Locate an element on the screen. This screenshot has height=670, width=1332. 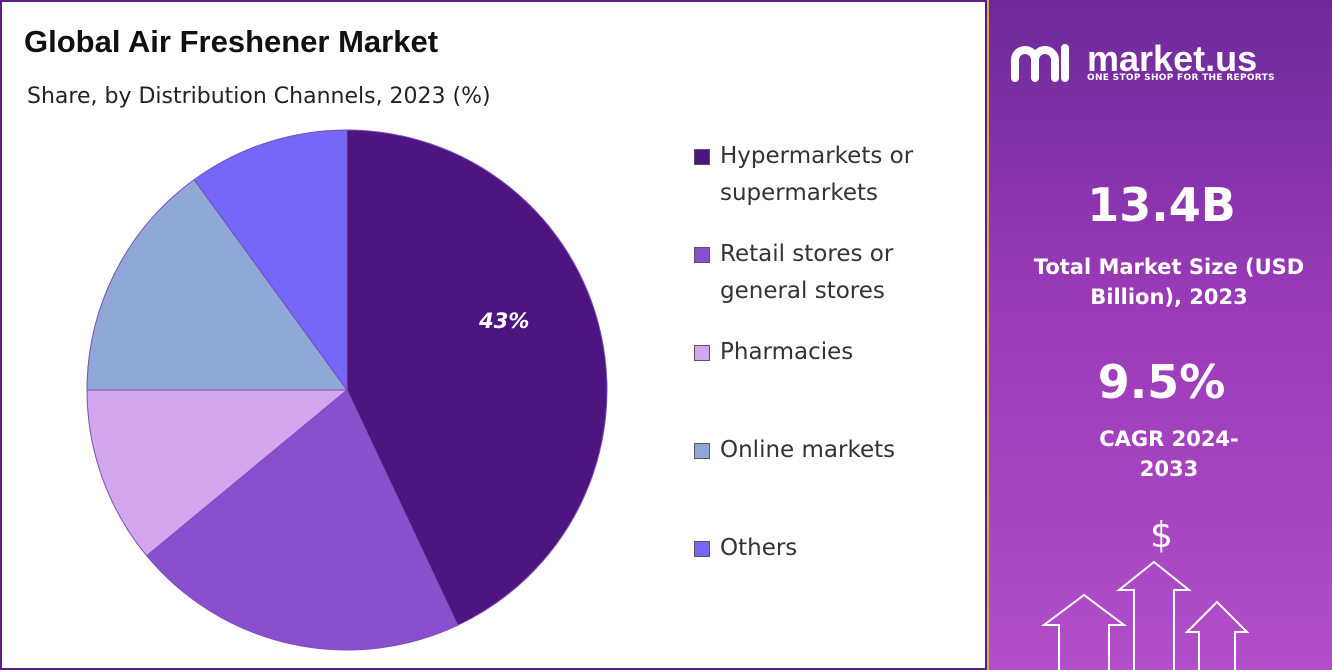
market-size: 13.4B is located at coordinates (1161, 205).